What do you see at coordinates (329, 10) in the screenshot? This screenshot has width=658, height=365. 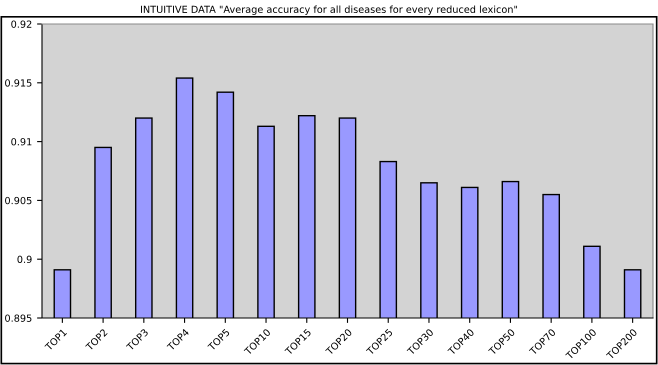 I see `chart-title: INTUITIVE DATA "Average accuracy for all diseases for every reduced lexicon"` at bounding box center [329, 10].